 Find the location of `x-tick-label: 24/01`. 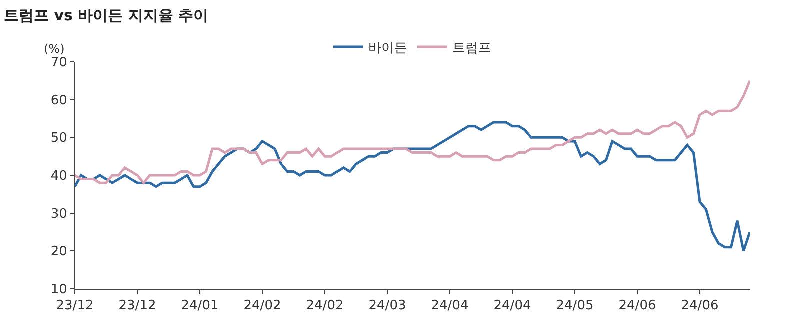

x-tick-label: 24/01 is located at coordinates (200, 306).